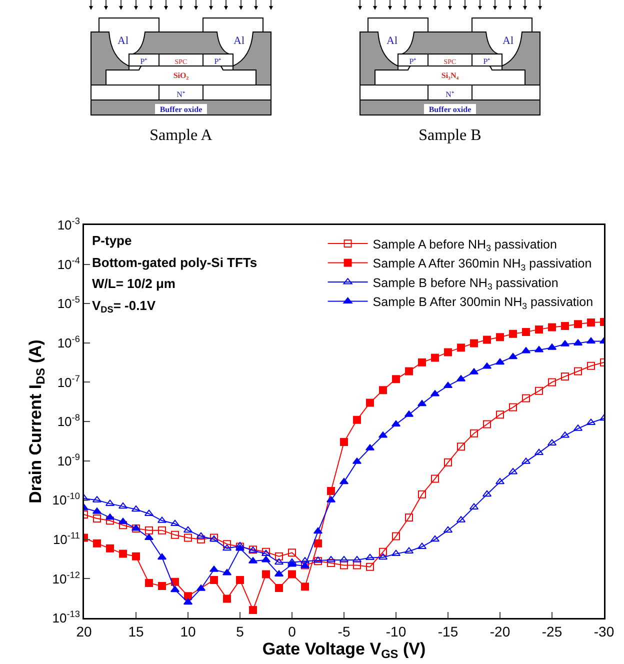  Describe the element at coordinates (175, 262) in the screenshot. I see `annotation: Bottom-gated poly-Si TFTs` at that location.